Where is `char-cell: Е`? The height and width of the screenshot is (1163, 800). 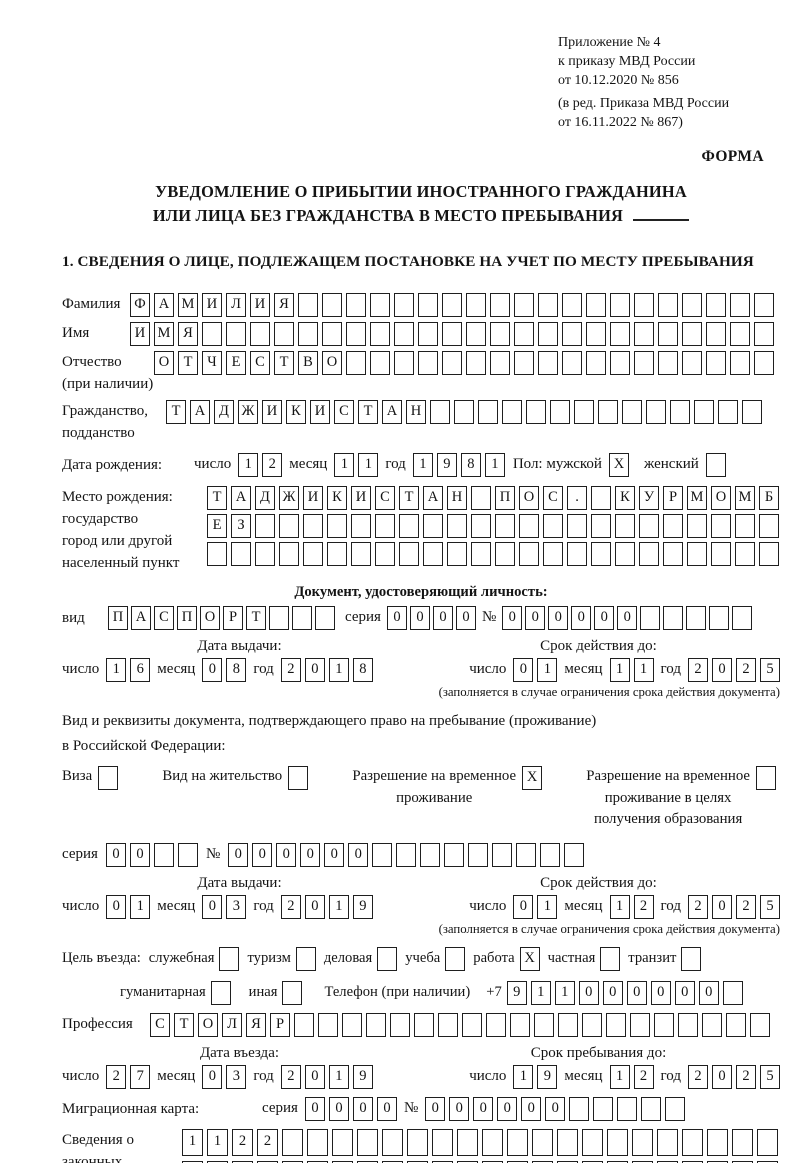
char-cell: Е is located at coordinates (236, 362).